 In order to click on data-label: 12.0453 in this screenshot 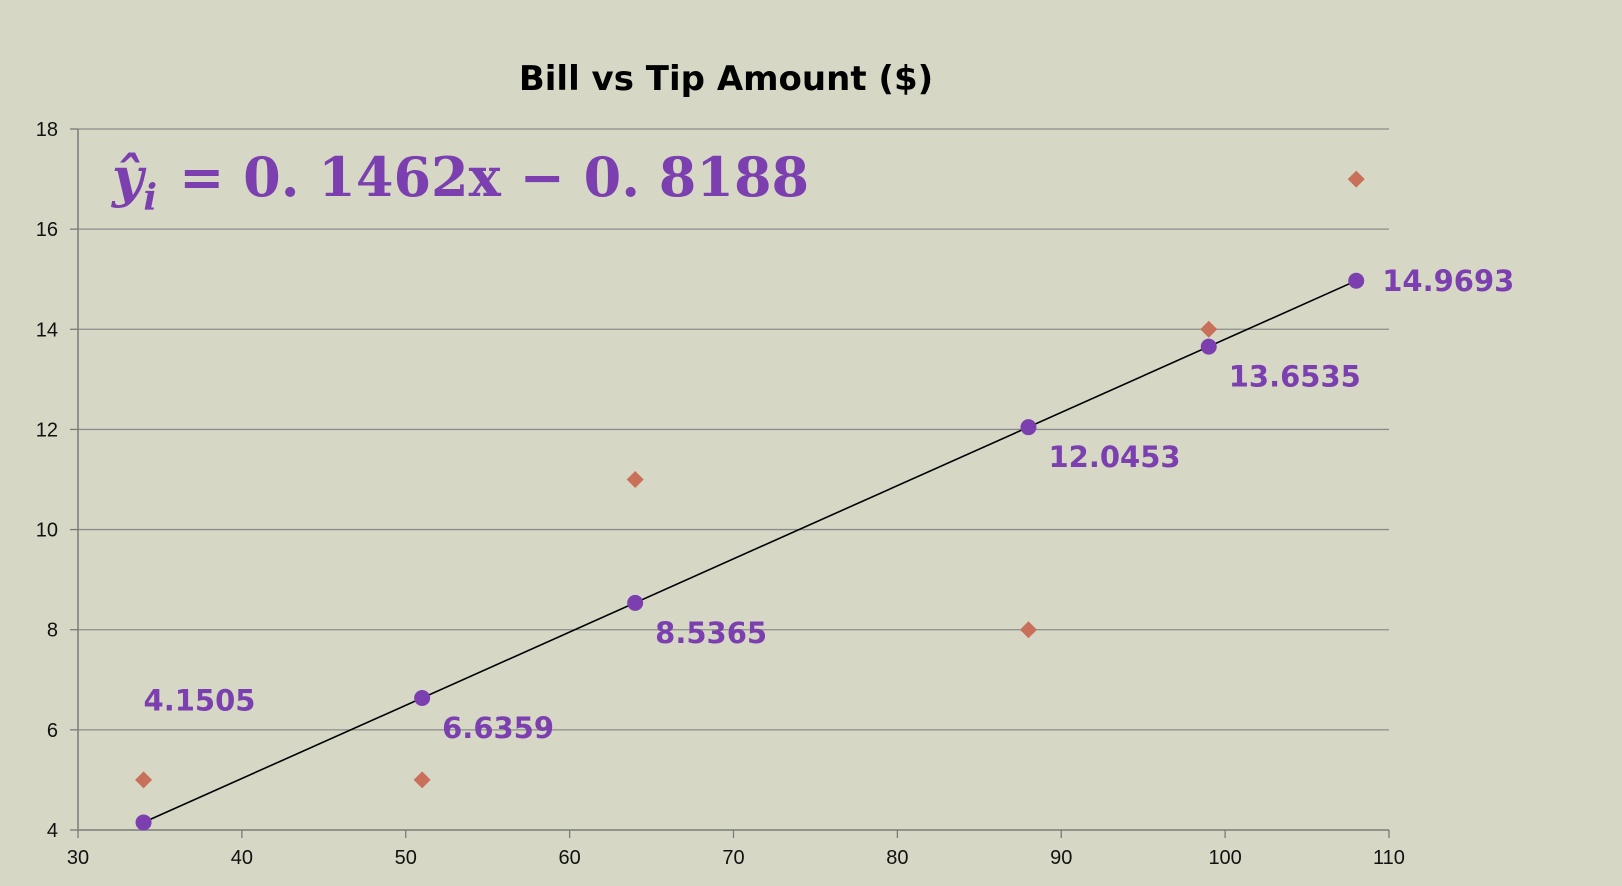, I will do `click(1114, 457)`.